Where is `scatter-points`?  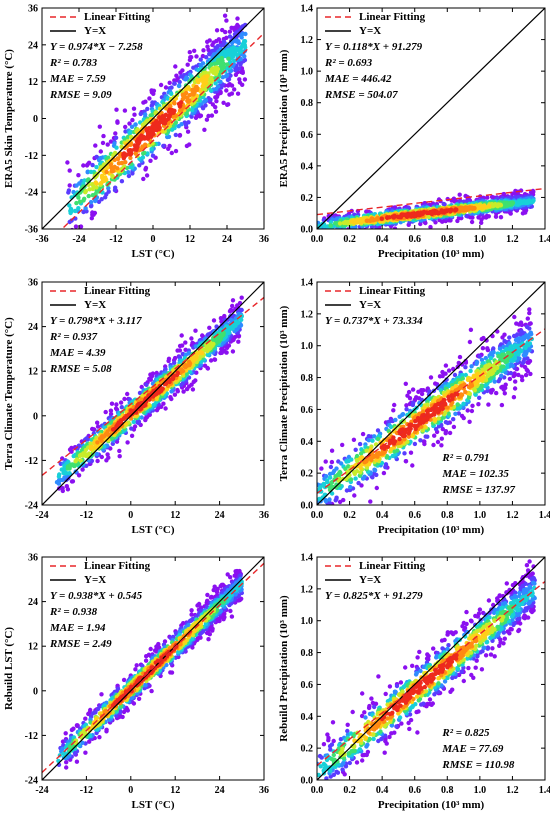 scatter-points is located at coordinates (150, 669).